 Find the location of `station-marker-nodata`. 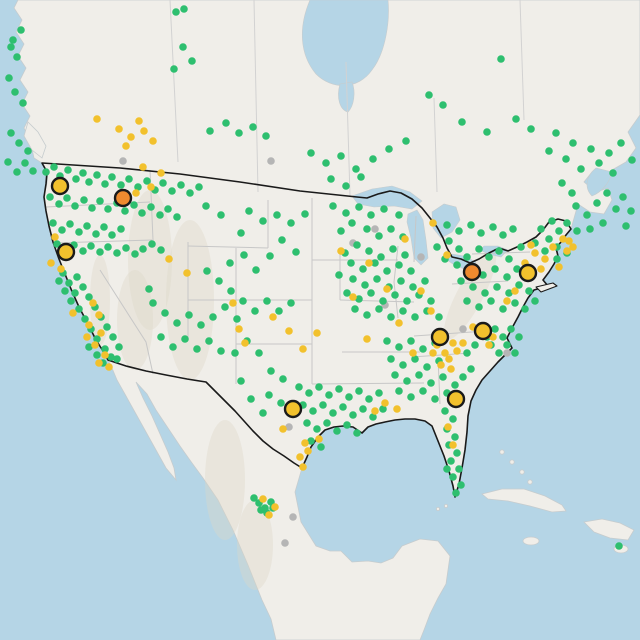

station-marker-nodata is located at coordinates (289, 427).